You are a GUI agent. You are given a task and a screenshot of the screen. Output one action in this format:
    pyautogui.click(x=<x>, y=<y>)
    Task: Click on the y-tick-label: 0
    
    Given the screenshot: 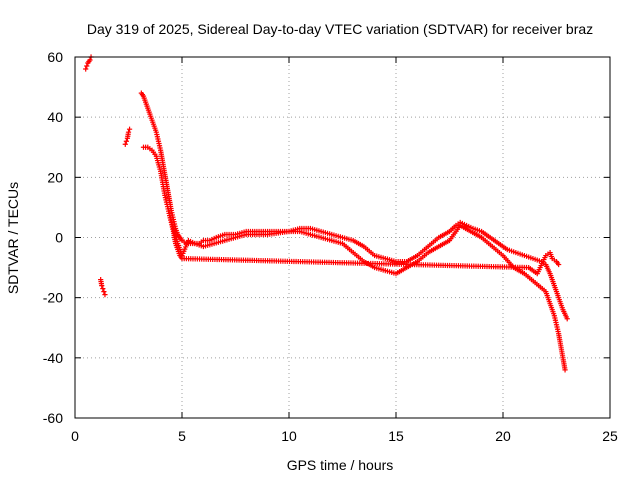 What is the action you would take?
    pyautogui.click(x=59, y=238)
    